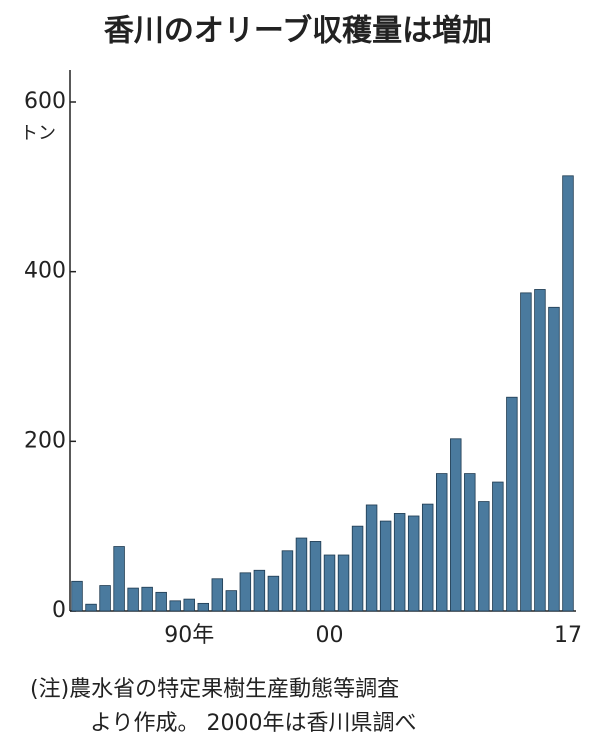  Describe the element at coordinates (253, 723) in the screenshot. I see `note: より作成。 2000年は香川県調べ` at that location.